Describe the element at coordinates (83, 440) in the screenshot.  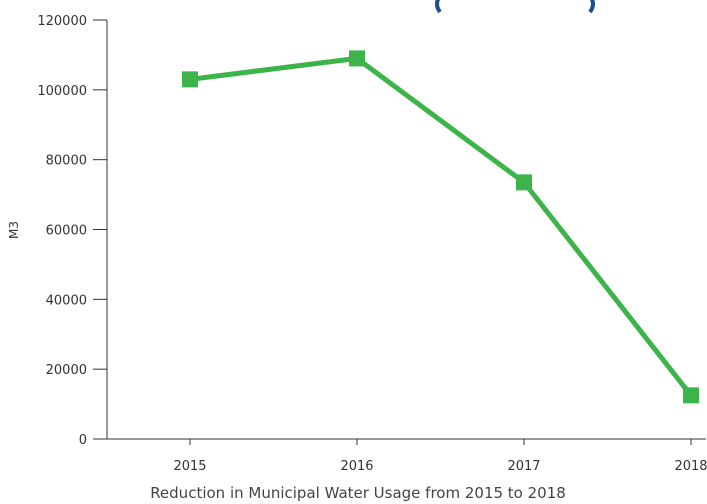
I see `y-tick-label: 0` at that location.